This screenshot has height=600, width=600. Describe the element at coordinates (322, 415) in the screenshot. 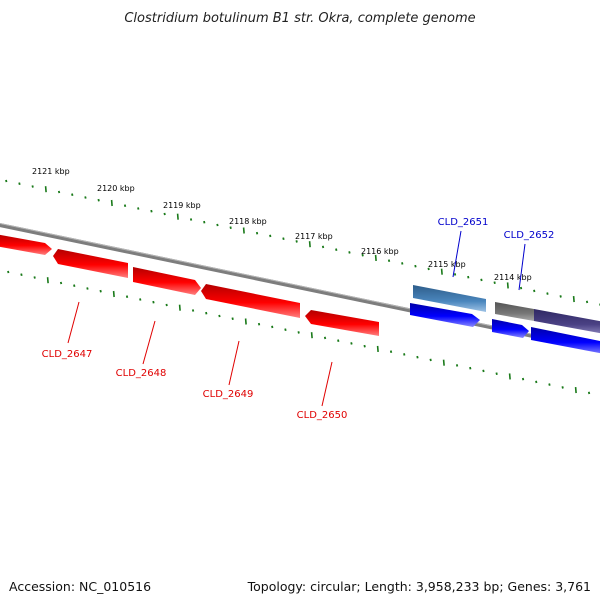

I see `gene-label-cld-2650: CLD_2650` at that location.